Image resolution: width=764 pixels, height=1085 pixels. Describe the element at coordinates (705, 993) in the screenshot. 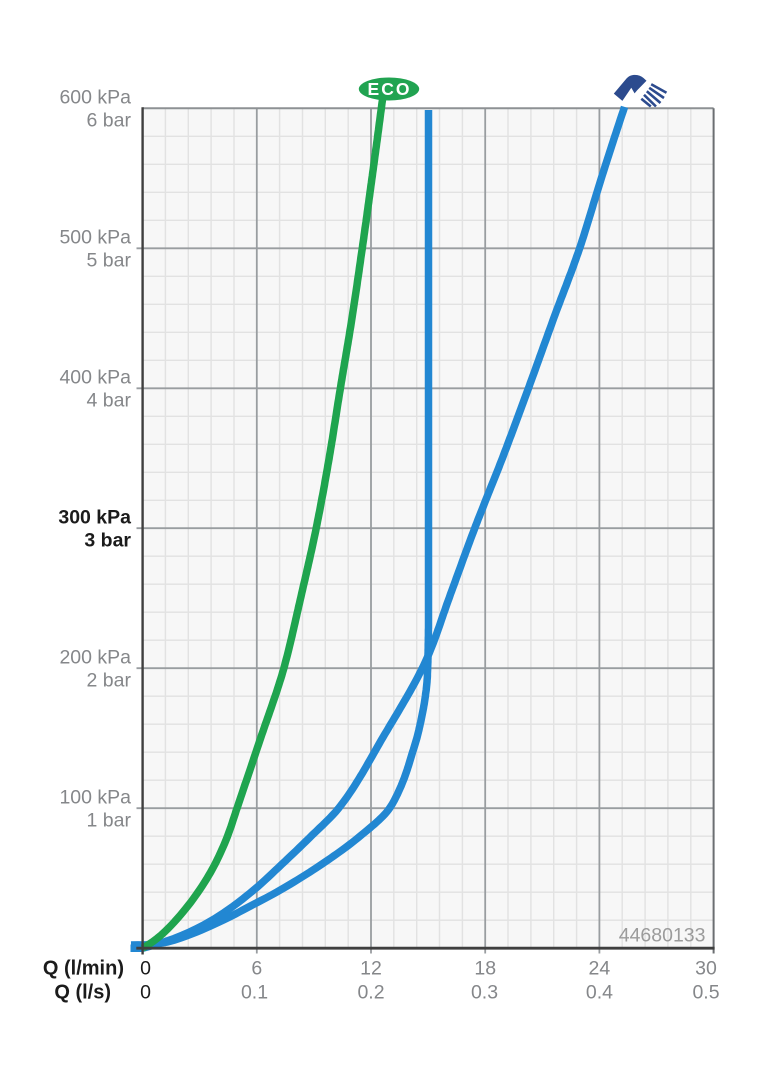

I see `svg-text: 0.5` at that location.